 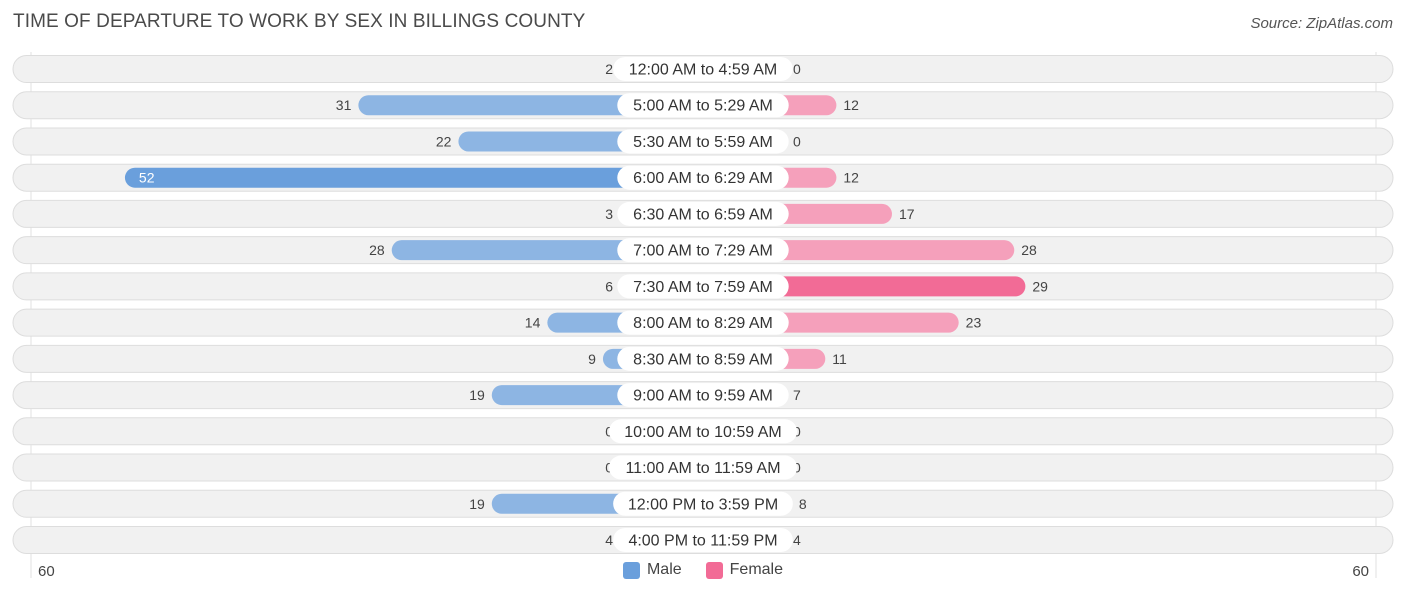 I want to click on legend-label-female: Female, so click(x=756, y=569).